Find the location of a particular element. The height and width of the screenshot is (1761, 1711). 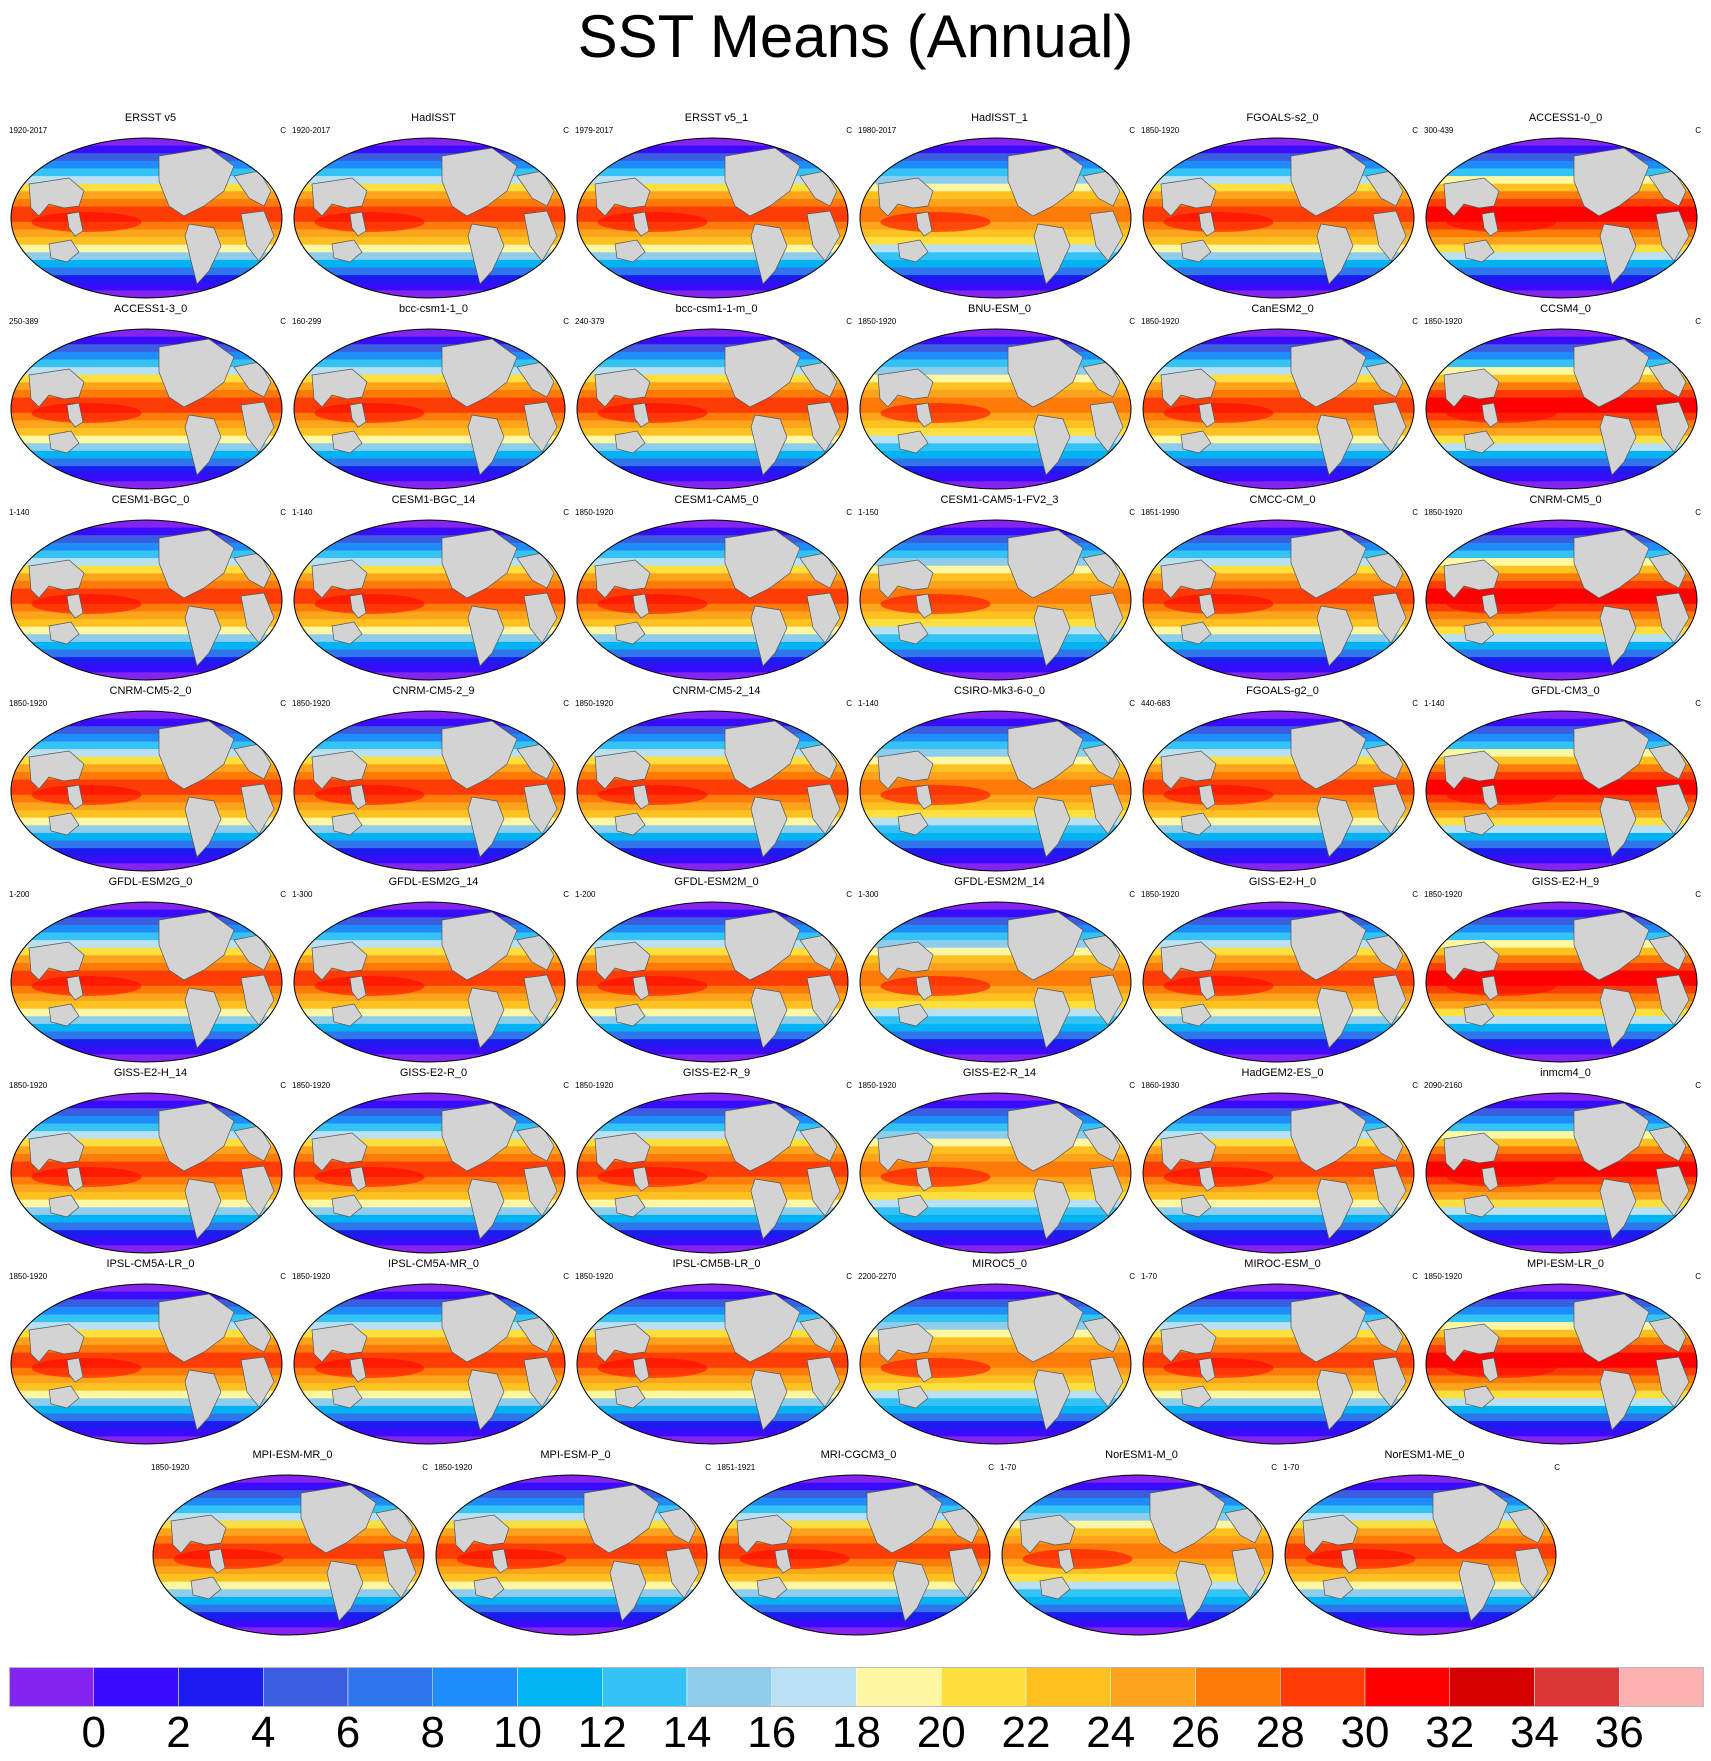

colorbar-swatch is located at coordinates (1407, 1687).